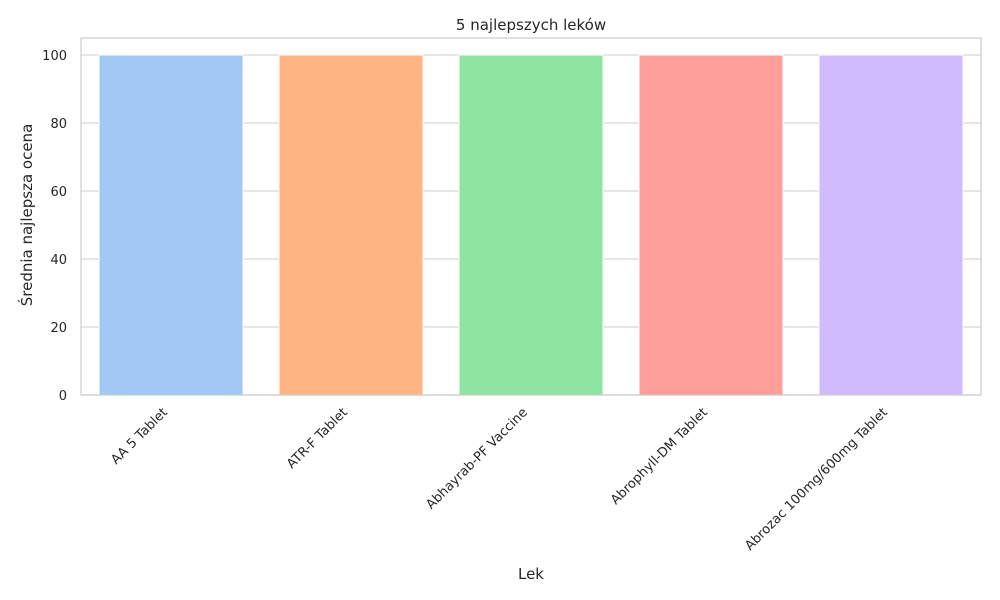 This screenshot has height=600, width=1000. What do you see at coordinates (58, 260) in the screenshot?
I see `y-tick-label: 40` at bounding box center [58, 260].